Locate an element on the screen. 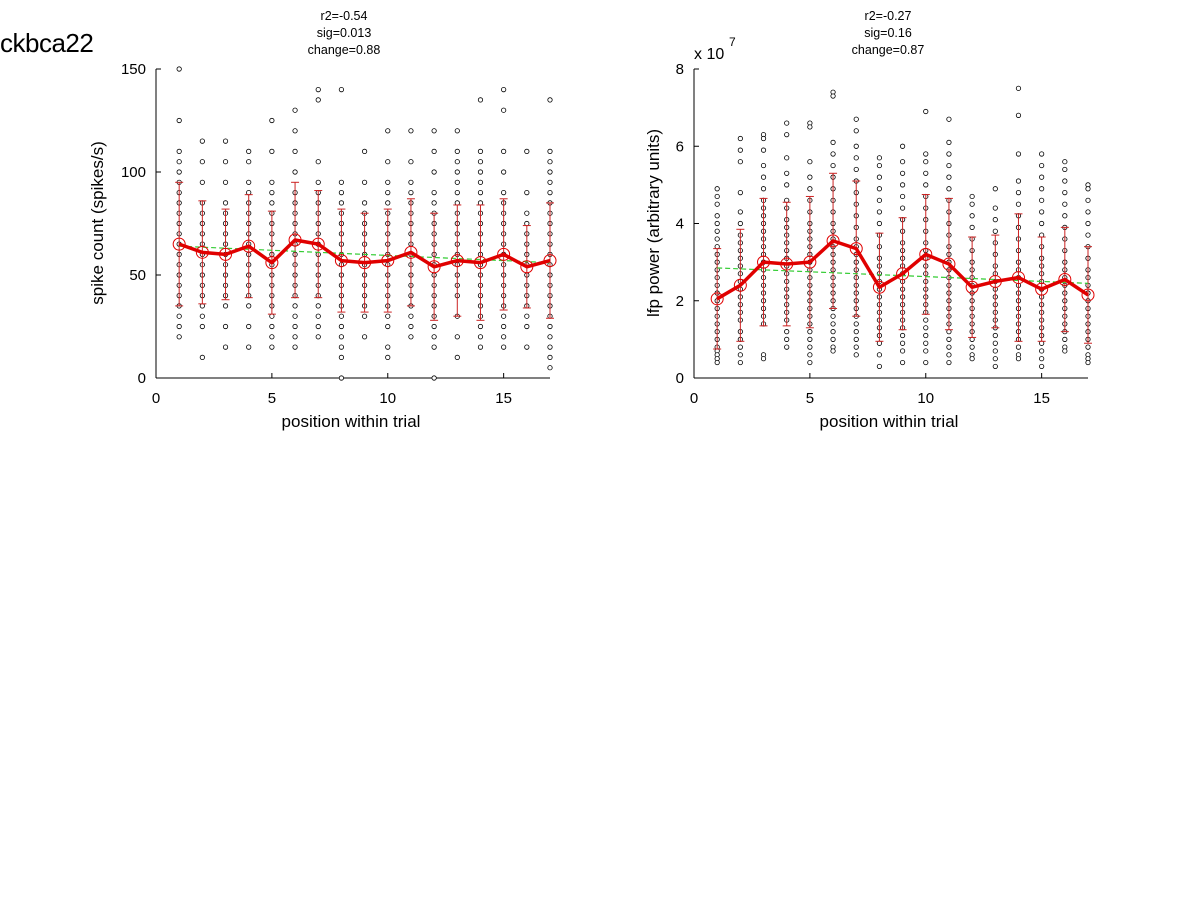 The height and width of the screenshot is (901, 1200). mean-line is located at coordinates (902, 270).